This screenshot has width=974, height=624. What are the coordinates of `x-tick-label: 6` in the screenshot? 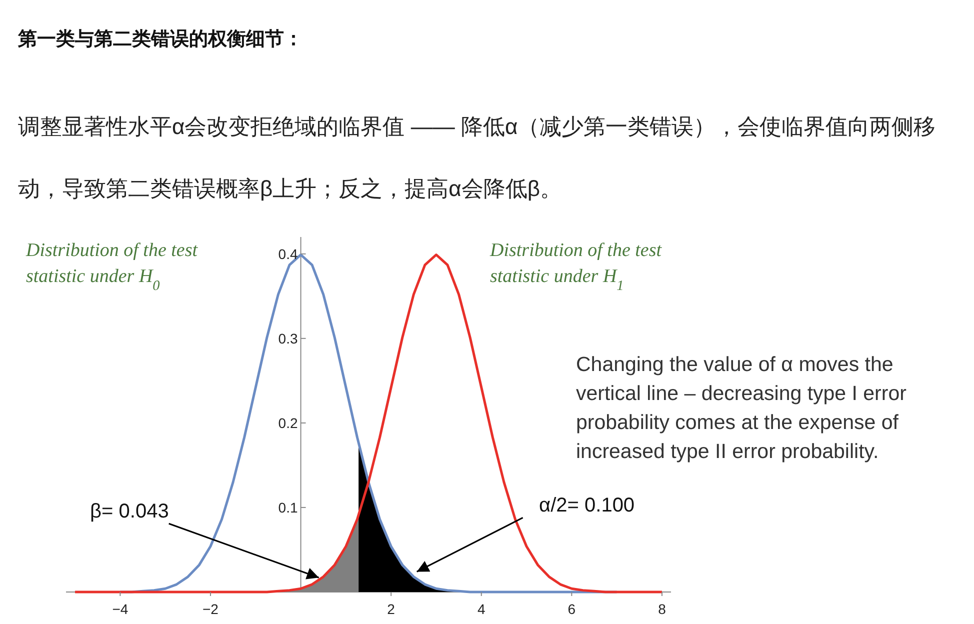 It's located at (572, 609).